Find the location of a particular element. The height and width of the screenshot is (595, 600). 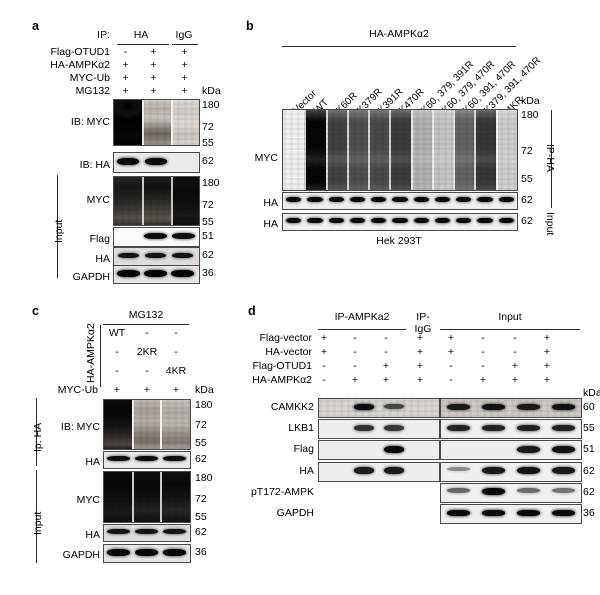

panel-d-treat-3-0: - is located at coordinates (324, 380).